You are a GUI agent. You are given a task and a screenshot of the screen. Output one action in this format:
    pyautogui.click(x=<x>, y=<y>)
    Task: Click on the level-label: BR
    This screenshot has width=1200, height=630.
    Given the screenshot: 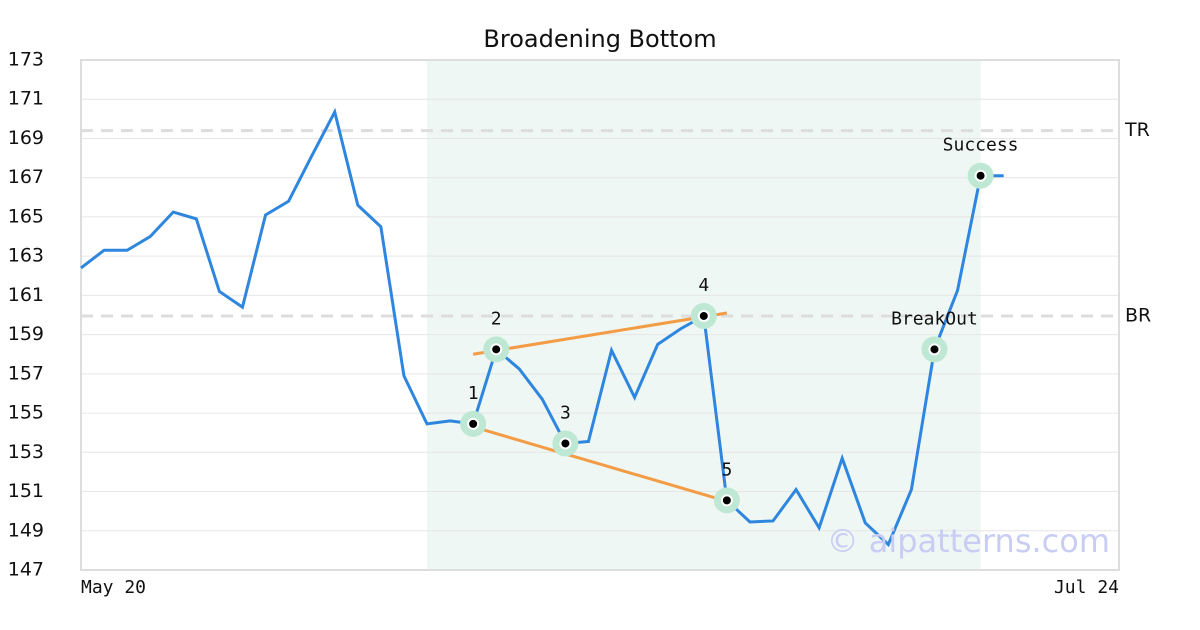 What is the action you would take?
    pyautogui.click(x=1138, y=315)
    